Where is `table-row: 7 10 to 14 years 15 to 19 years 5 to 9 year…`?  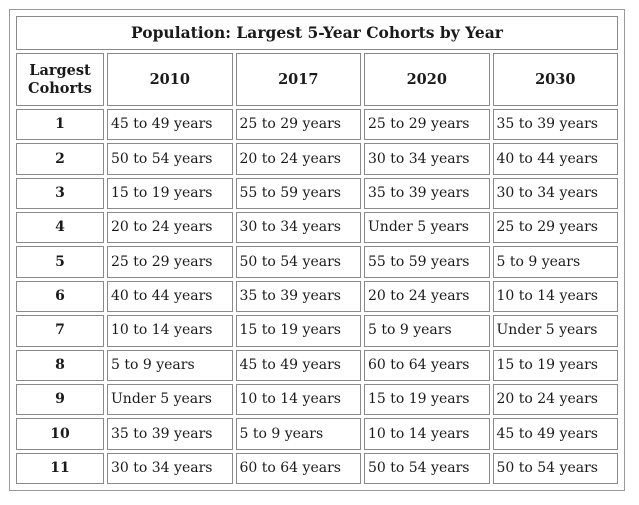 table-row: 7 10 to 14 years 15 to 19 years 5 to 9 year… is located at coordinates (317, 331).